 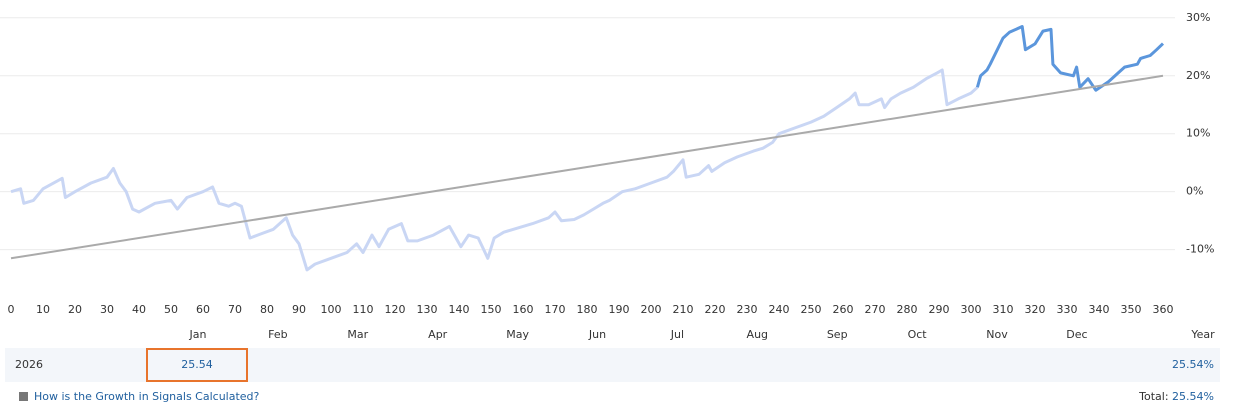 What do you see at coordinates (1193, 364) in the screenshot?
I see `year-total-cell: 25.54%` at bounding box center [1193, 364].